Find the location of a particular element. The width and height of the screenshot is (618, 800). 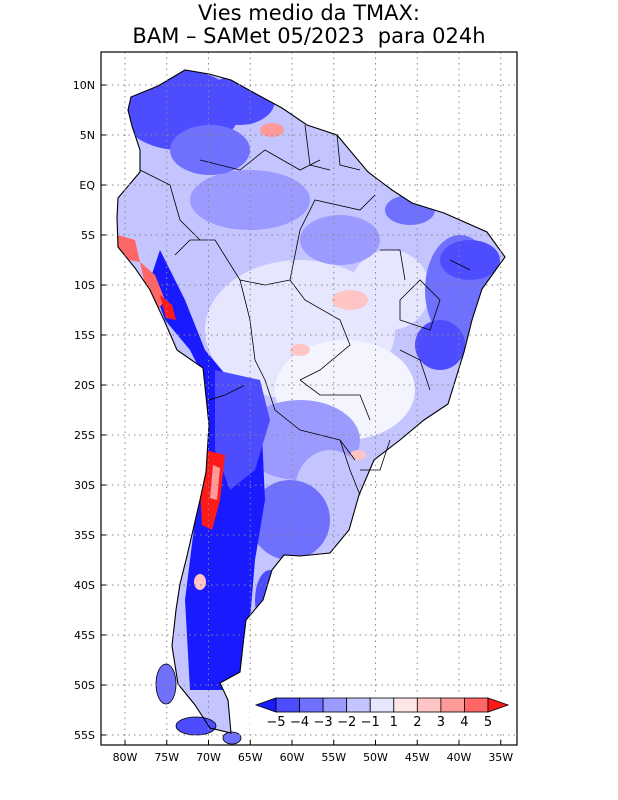

lat-tick-label: 5N is located at coordinates (87, 135).